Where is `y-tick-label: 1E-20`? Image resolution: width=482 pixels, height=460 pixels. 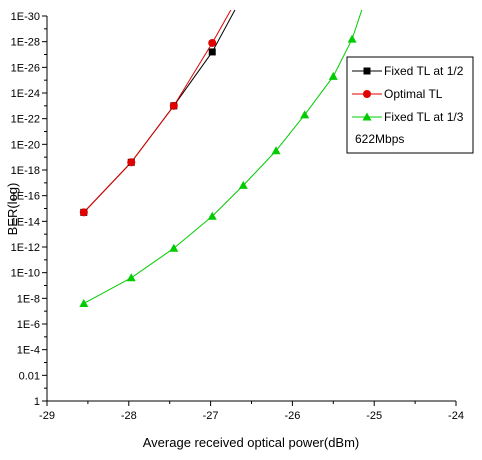
y-tick-label: 1E-20 is located at coordinates (25, 145).